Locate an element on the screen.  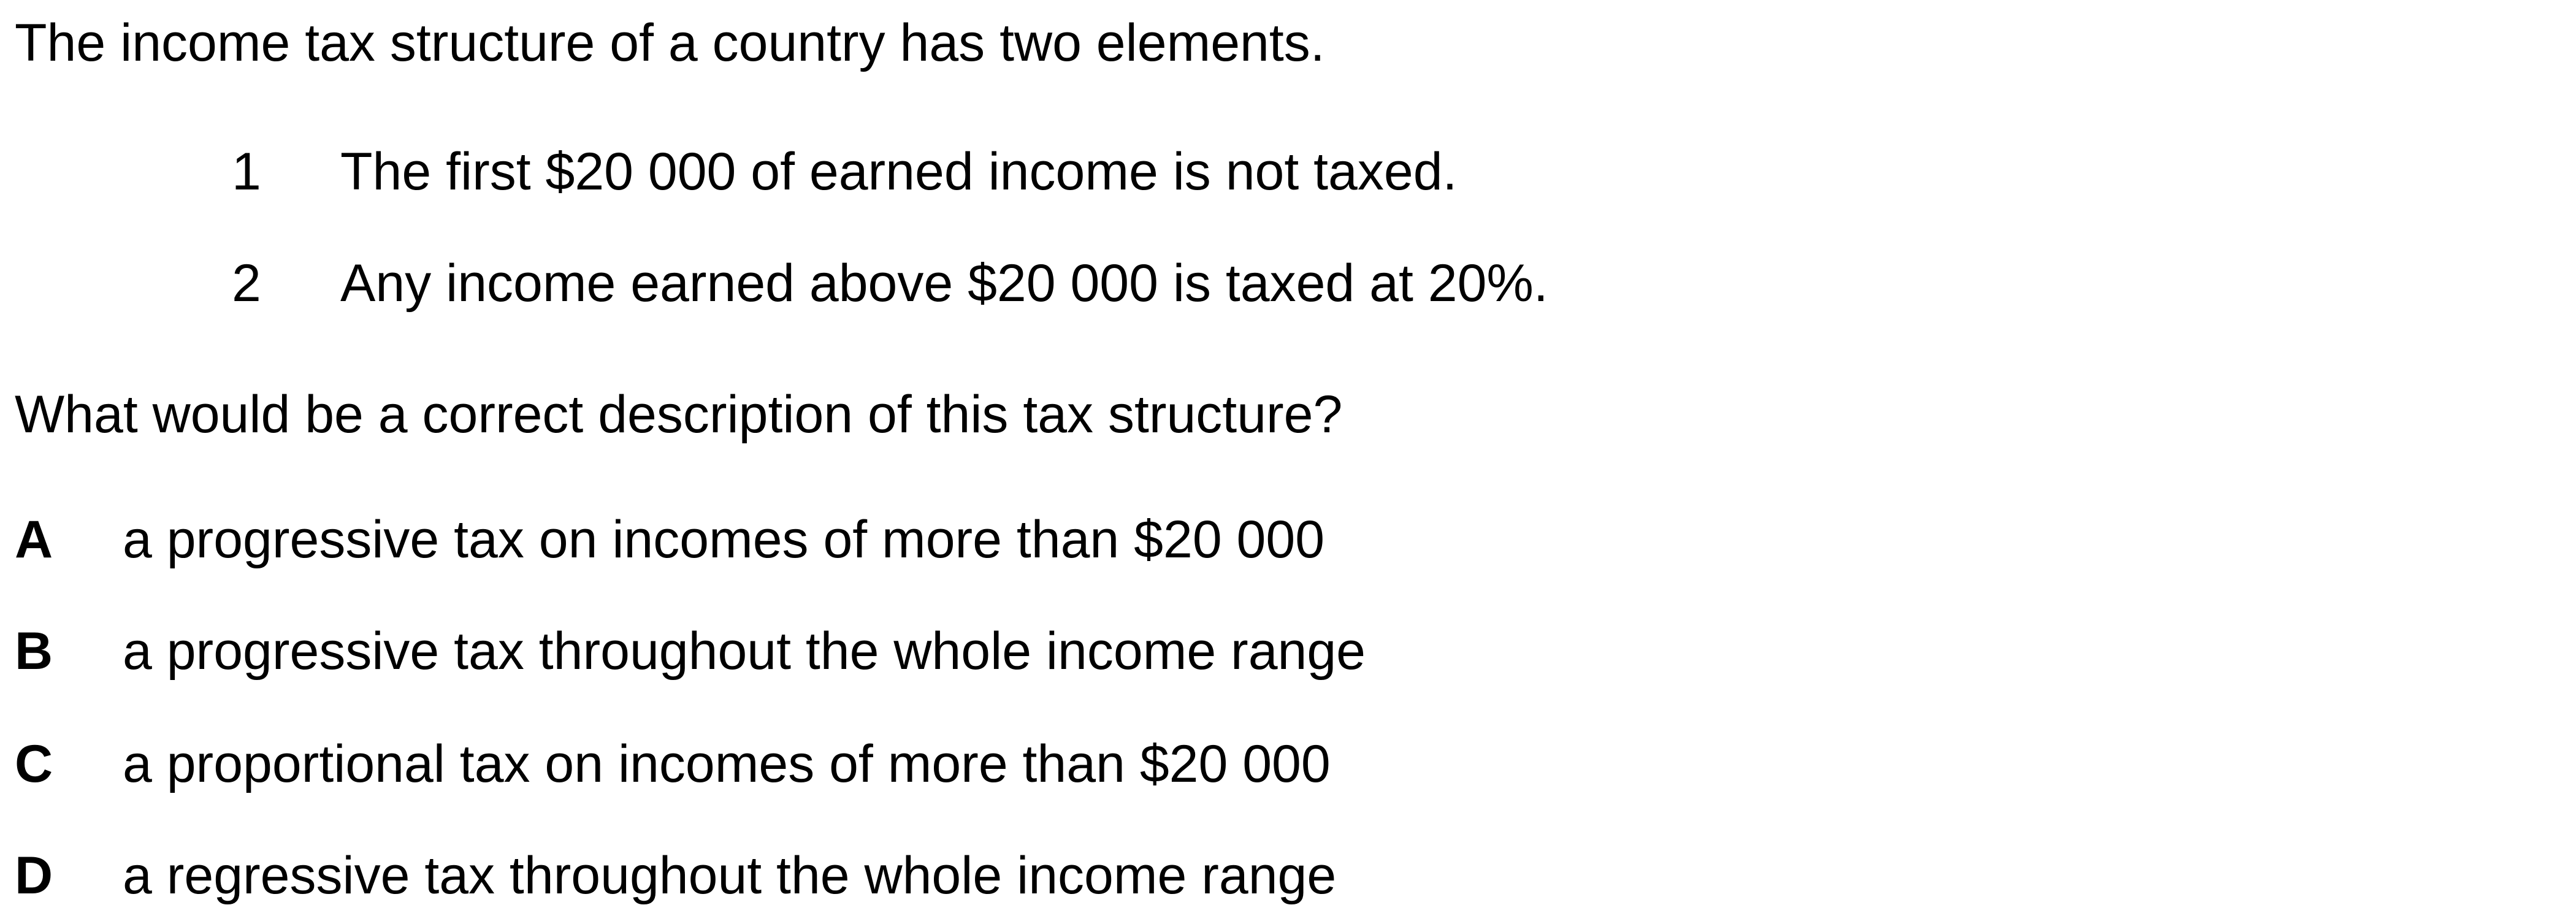
element-number: 1 is located at coordinates (246, 171).